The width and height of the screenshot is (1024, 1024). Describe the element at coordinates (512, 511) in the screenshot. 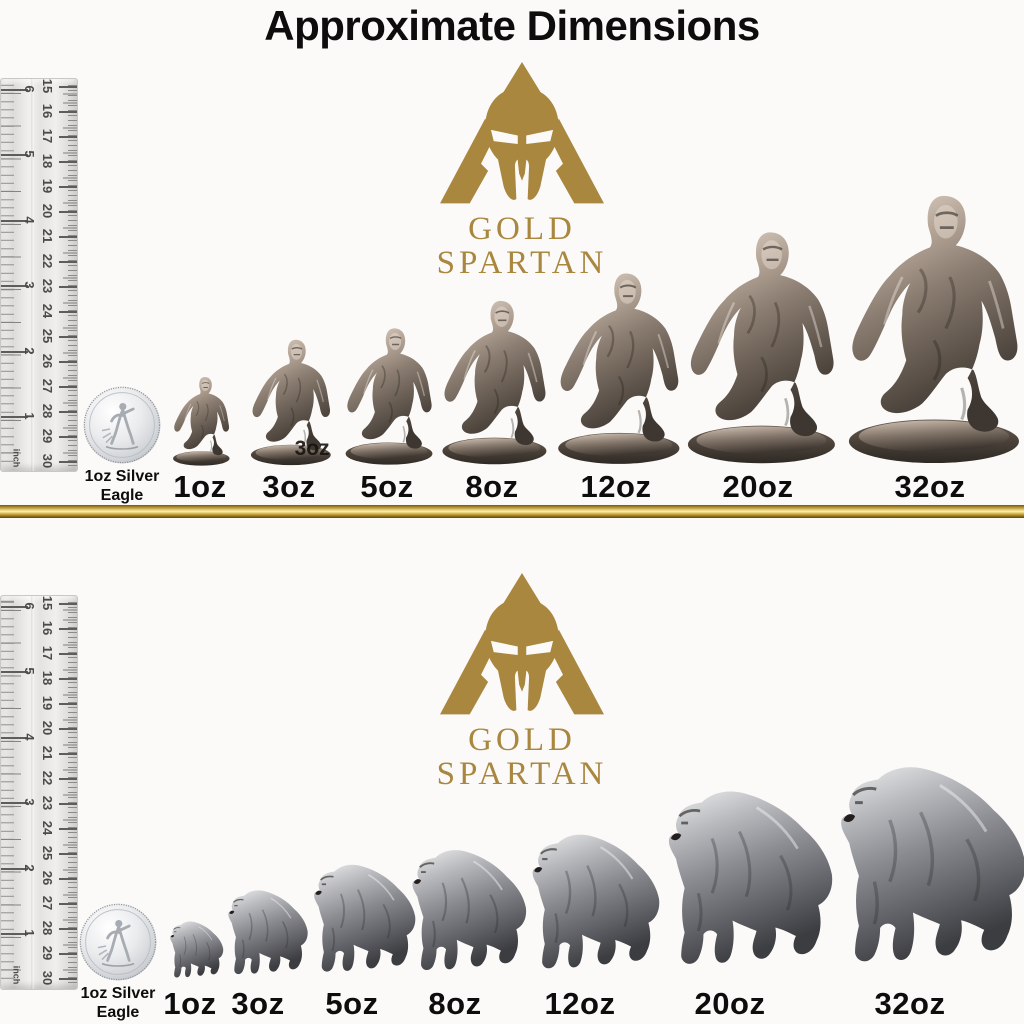

I see `gold-divider` at that location.